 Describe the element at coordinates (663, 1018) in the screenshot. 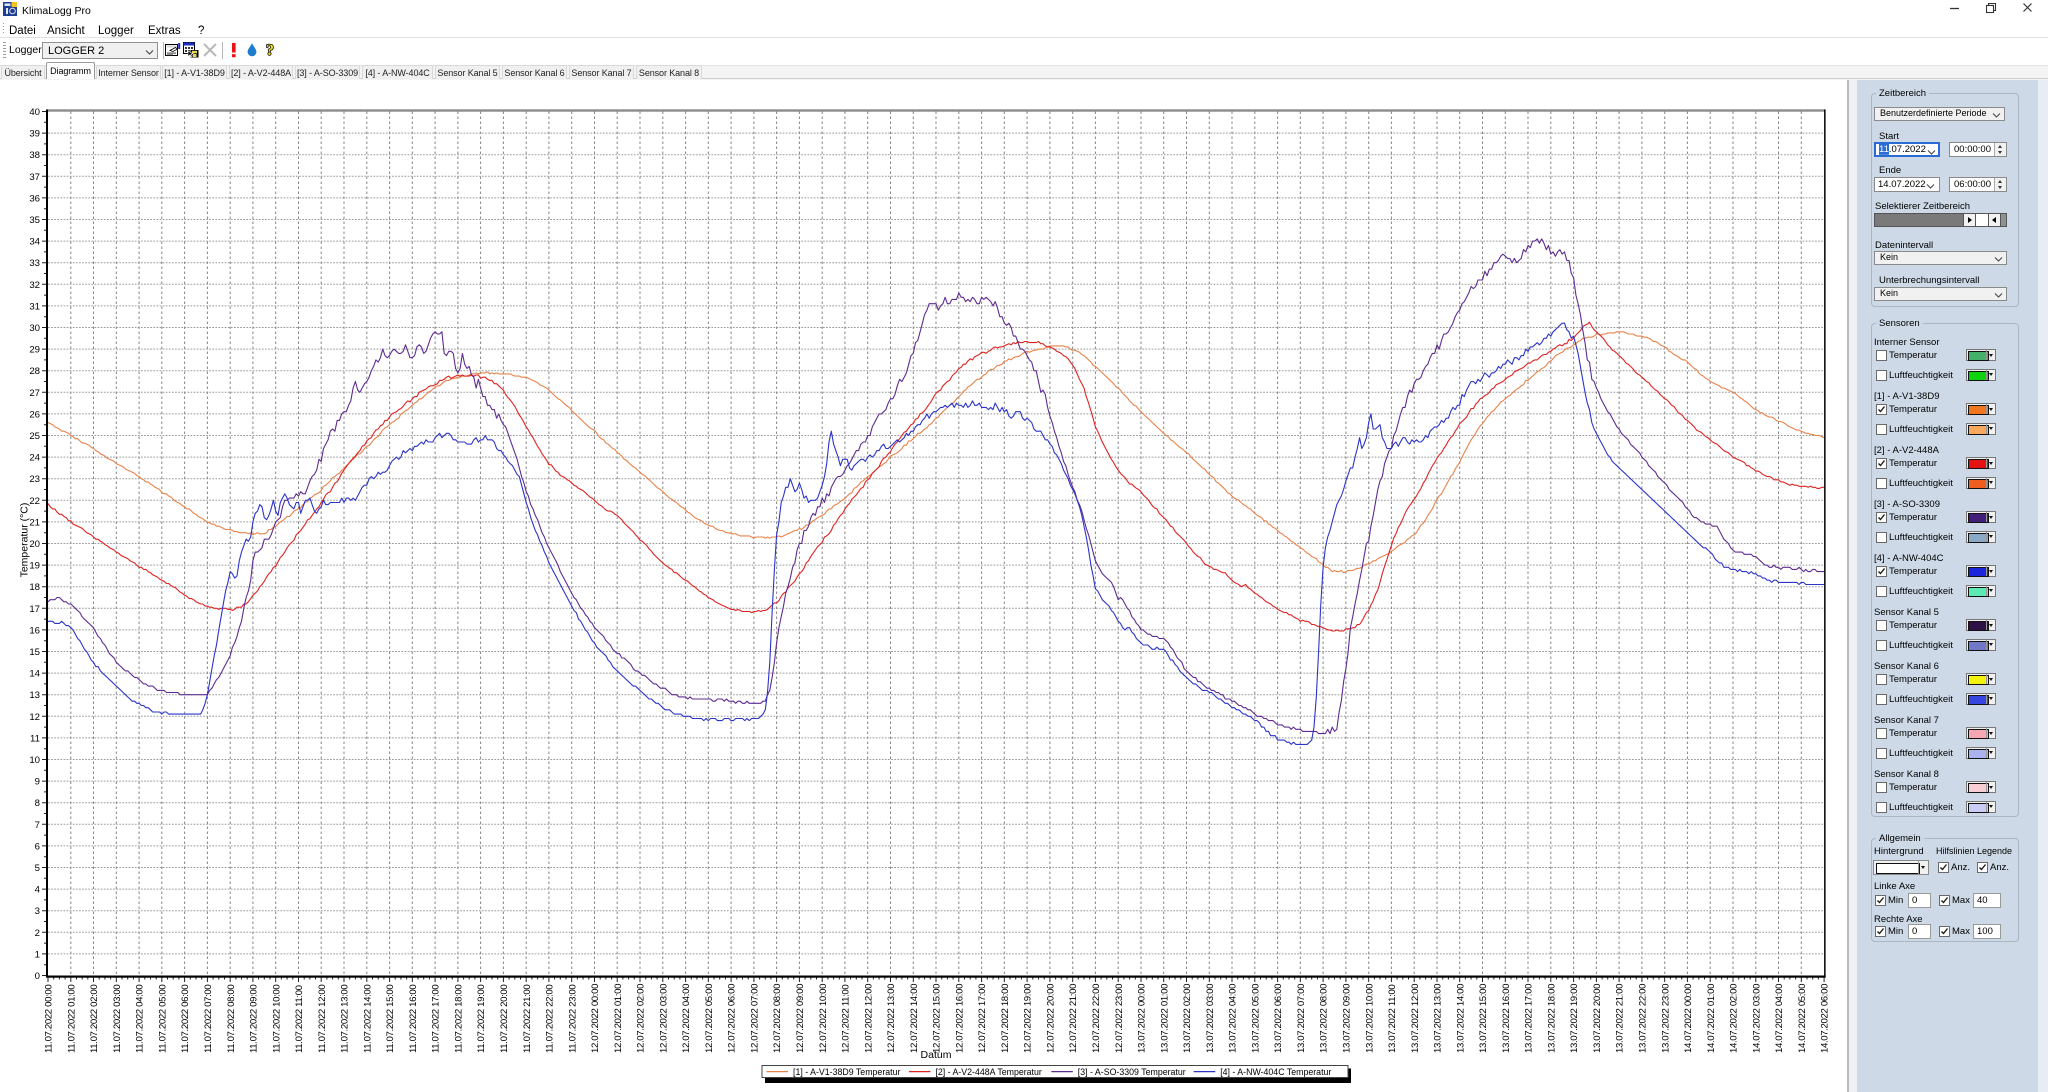

I see `svg-text: 12.07.2022 03:00` at that location.